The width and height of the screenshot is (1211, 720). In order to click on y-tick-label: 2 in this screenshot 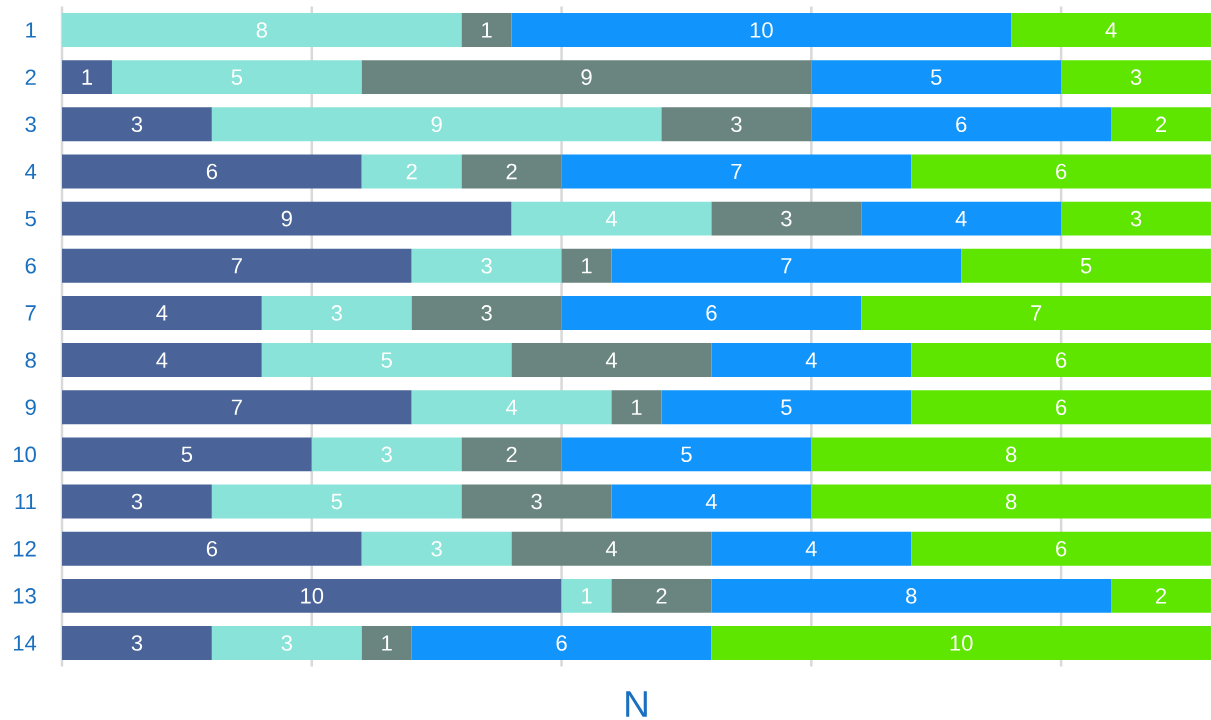, I will do `click(30, 77)`.